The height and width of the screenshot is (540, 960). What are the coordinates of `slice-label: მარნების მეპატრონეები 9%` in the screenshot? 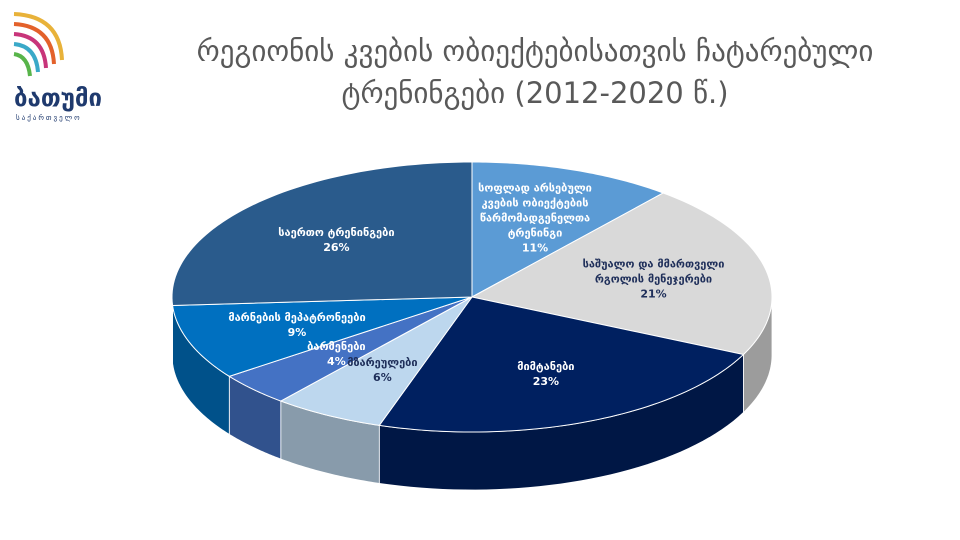 It's located at (296, 325).